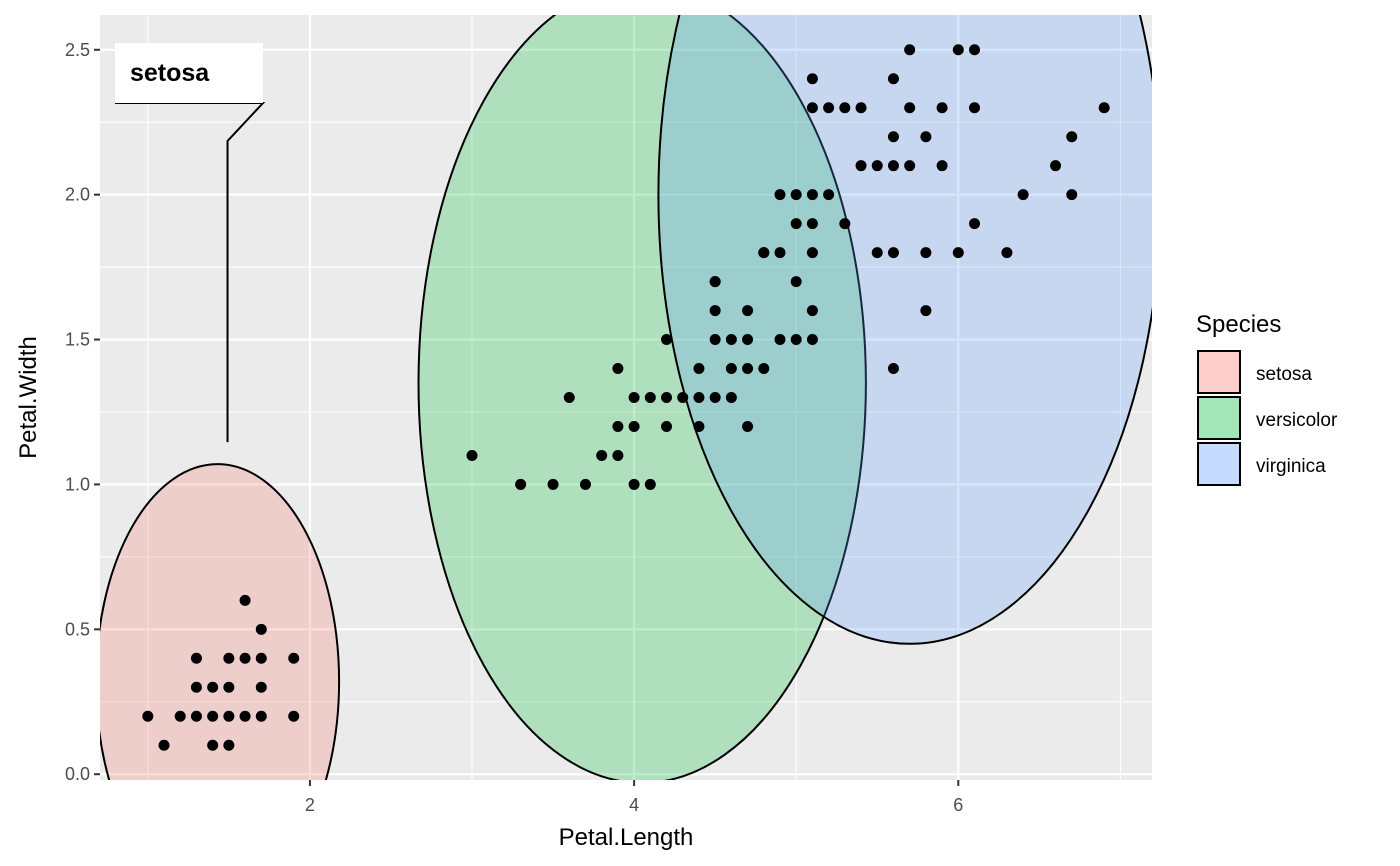 The height and width of the screenshot is (866, 1400). I want to click on y-tick-label: 2.5, so click(77, 50).